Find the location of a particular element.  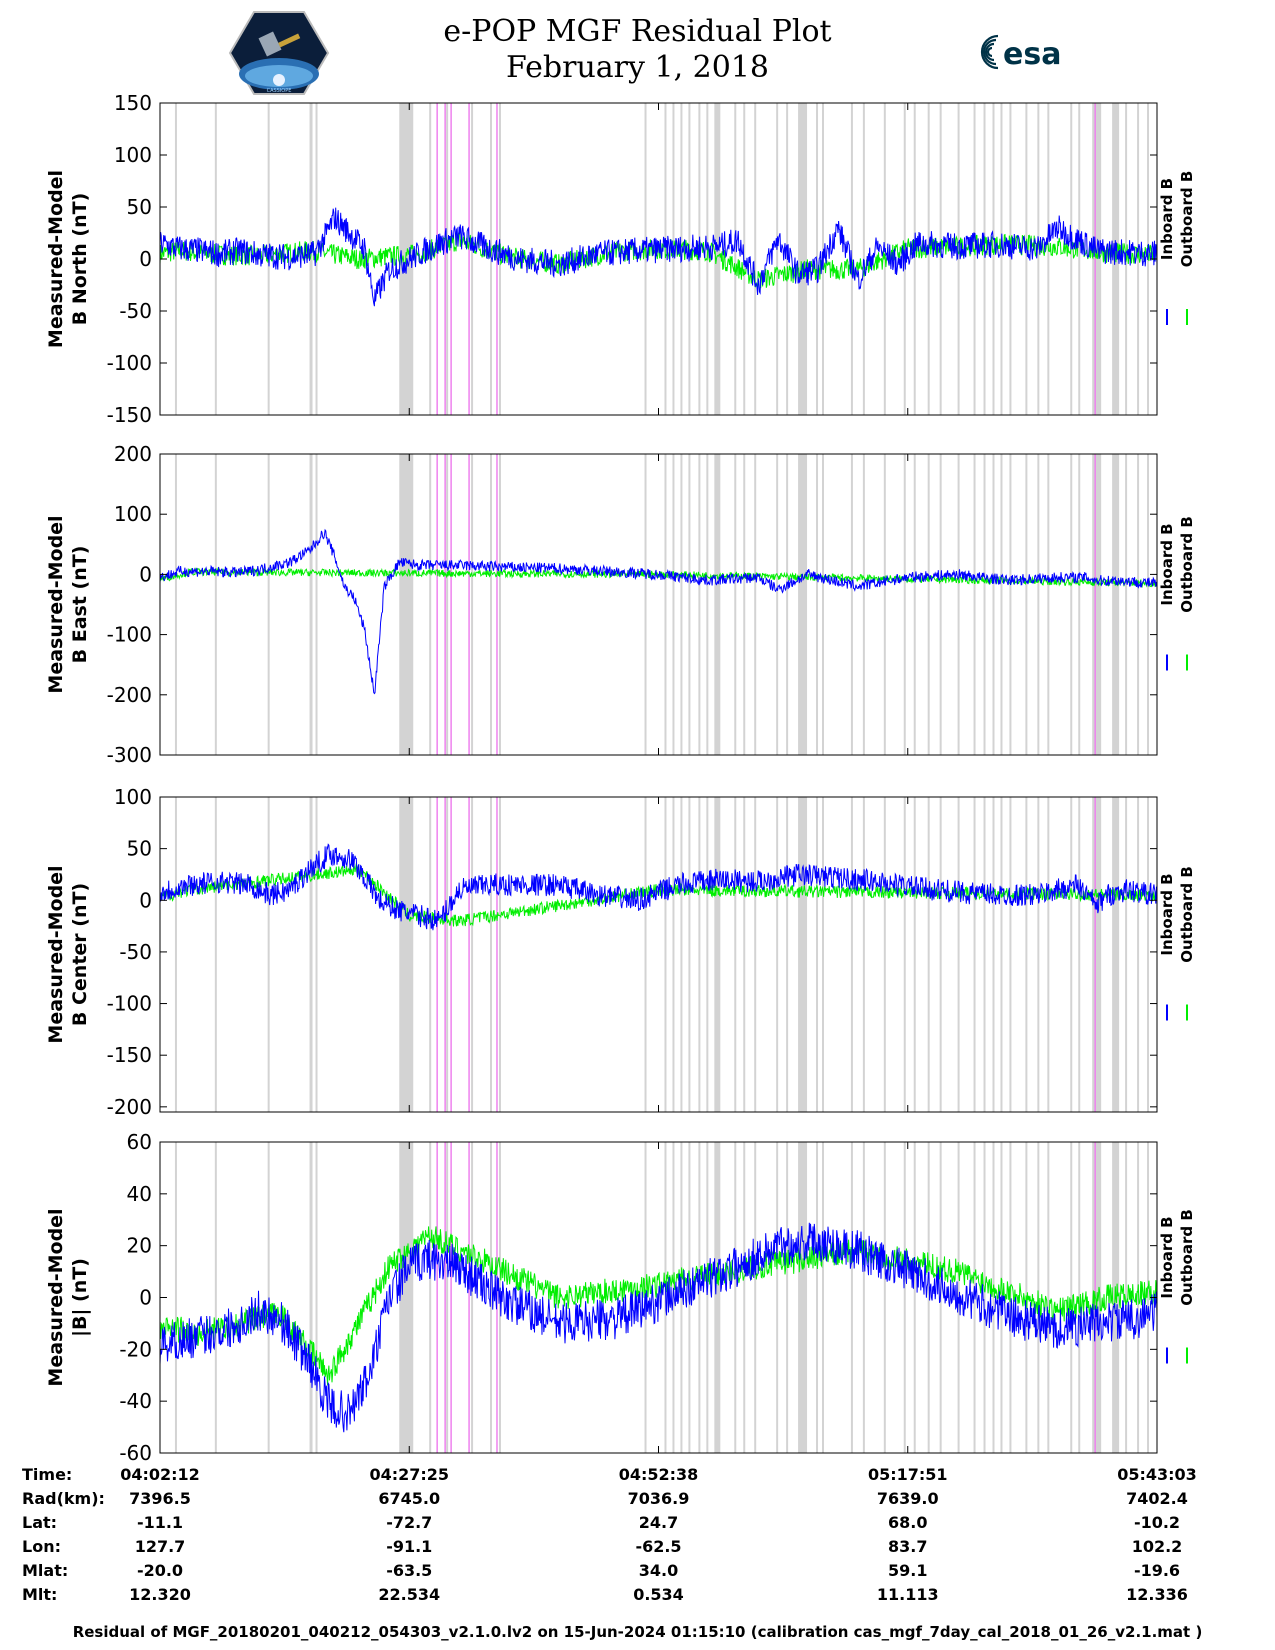

y-tick-label: -20 is located at coordinates (135, 1349).